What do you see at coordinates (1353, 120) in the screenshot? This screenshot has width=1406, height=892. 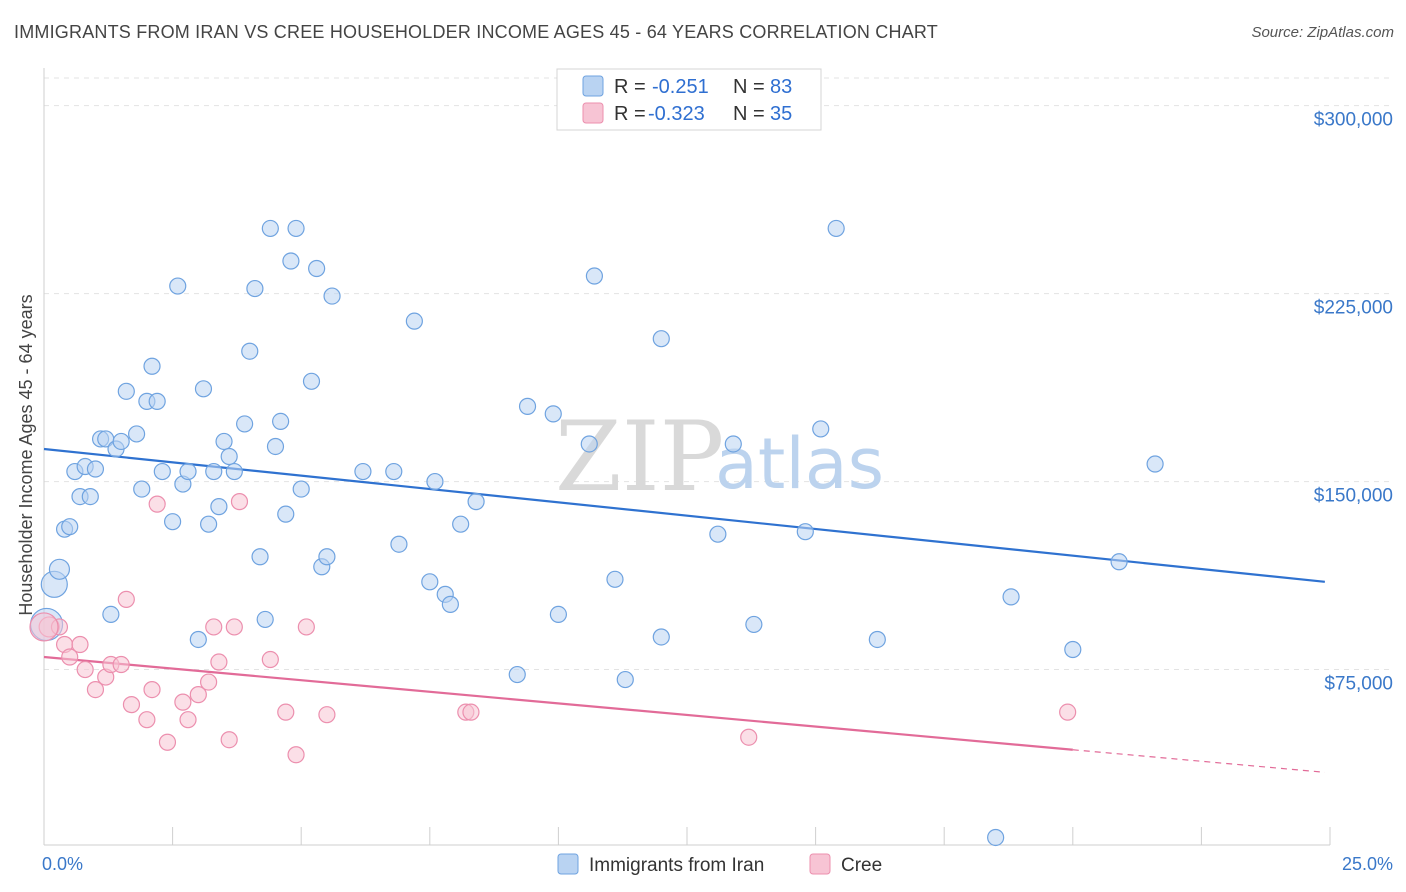 I see `y-tick-label-3: $300,000` at bounding box center [1353, 120].